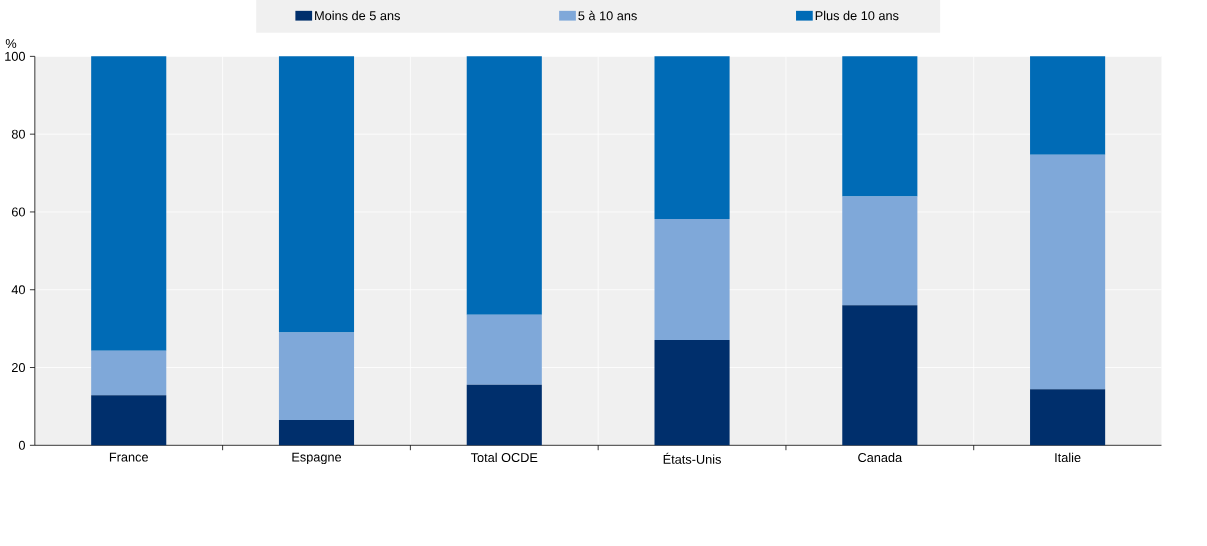  I want to click on y-tick-label: 60, so click(18, 212).